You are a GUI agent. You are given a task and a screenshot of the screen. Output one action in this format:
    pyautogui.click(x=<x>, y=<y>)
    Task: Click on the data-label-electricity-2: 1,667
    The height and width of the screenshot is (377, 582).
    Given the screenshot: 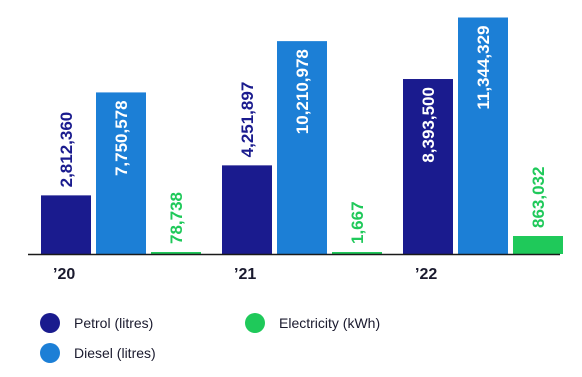 What is the action you would take?
    pyautogui.click(x=357, y=222)
    